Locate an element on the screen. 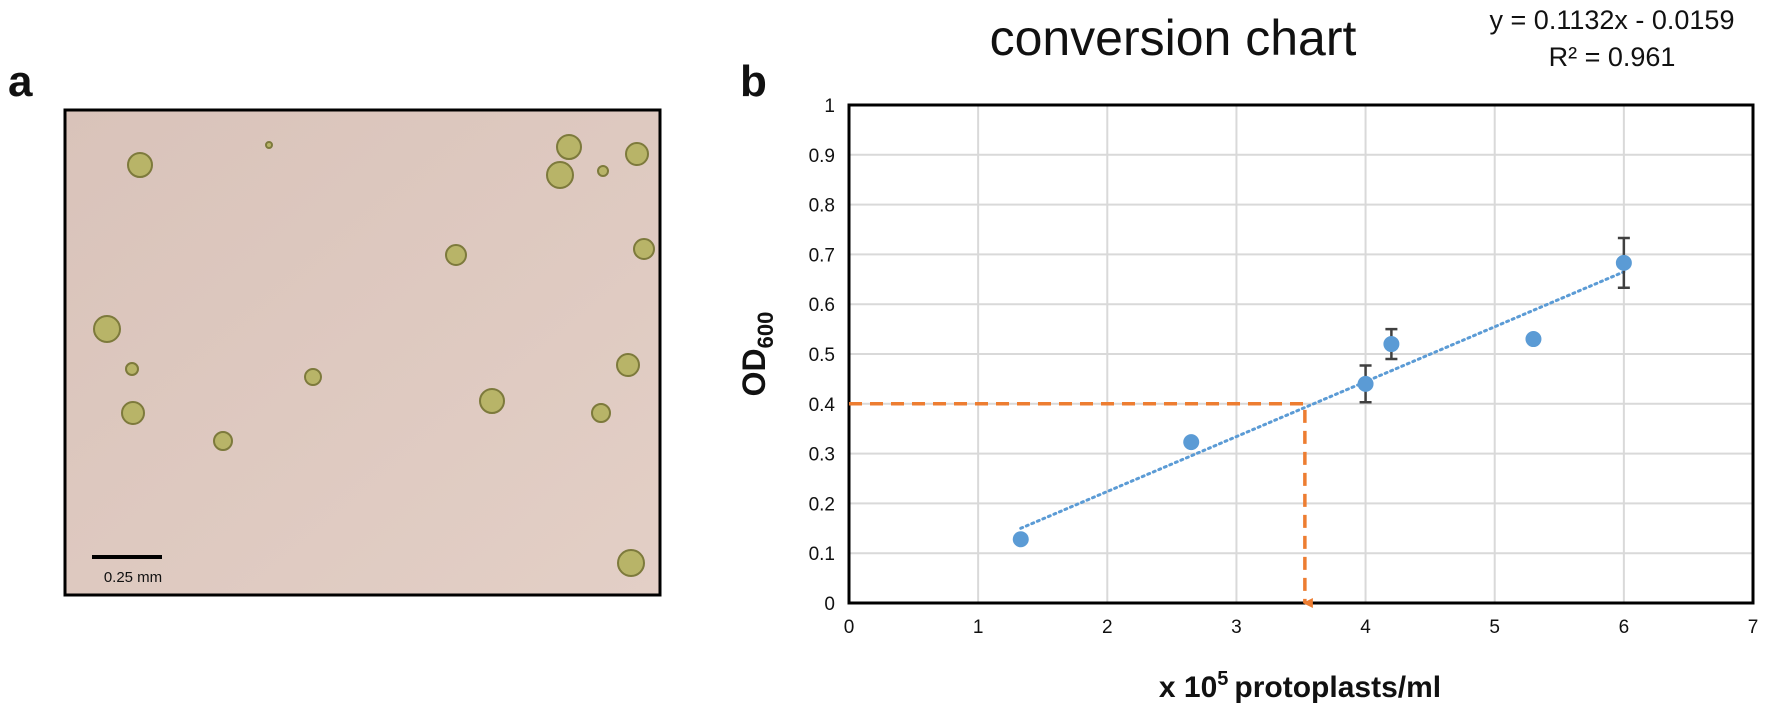 This screenshot has width=1768, height=713. x-tick-label: 4 is located at coordinates (1365, 627).